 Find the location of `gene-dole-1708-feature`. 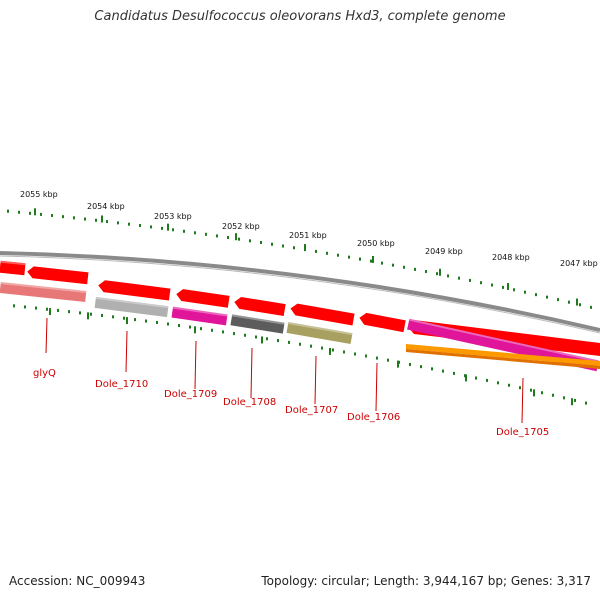

gene-dole-1708-feature is located at coordinates (257, 324).